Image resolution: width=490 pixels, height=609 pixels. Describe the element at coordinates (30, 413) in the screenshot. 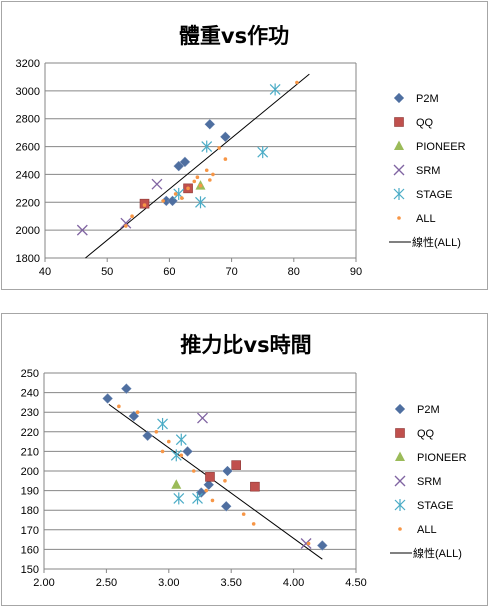

I see `y-tick-label: 230` at that location.